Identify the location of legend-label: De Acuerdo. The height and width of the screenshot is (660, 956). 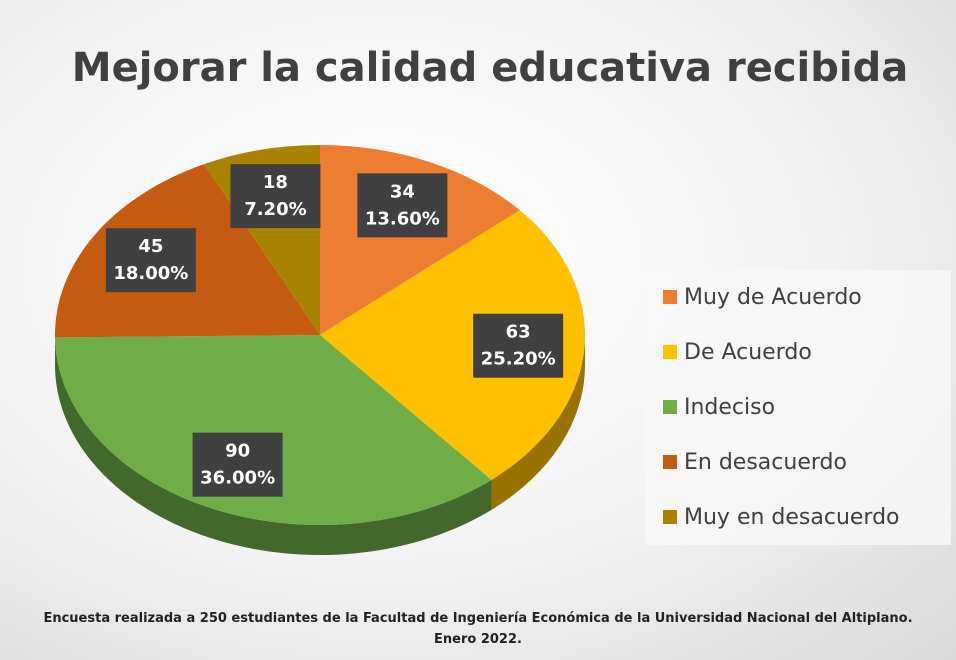
(748, 352).